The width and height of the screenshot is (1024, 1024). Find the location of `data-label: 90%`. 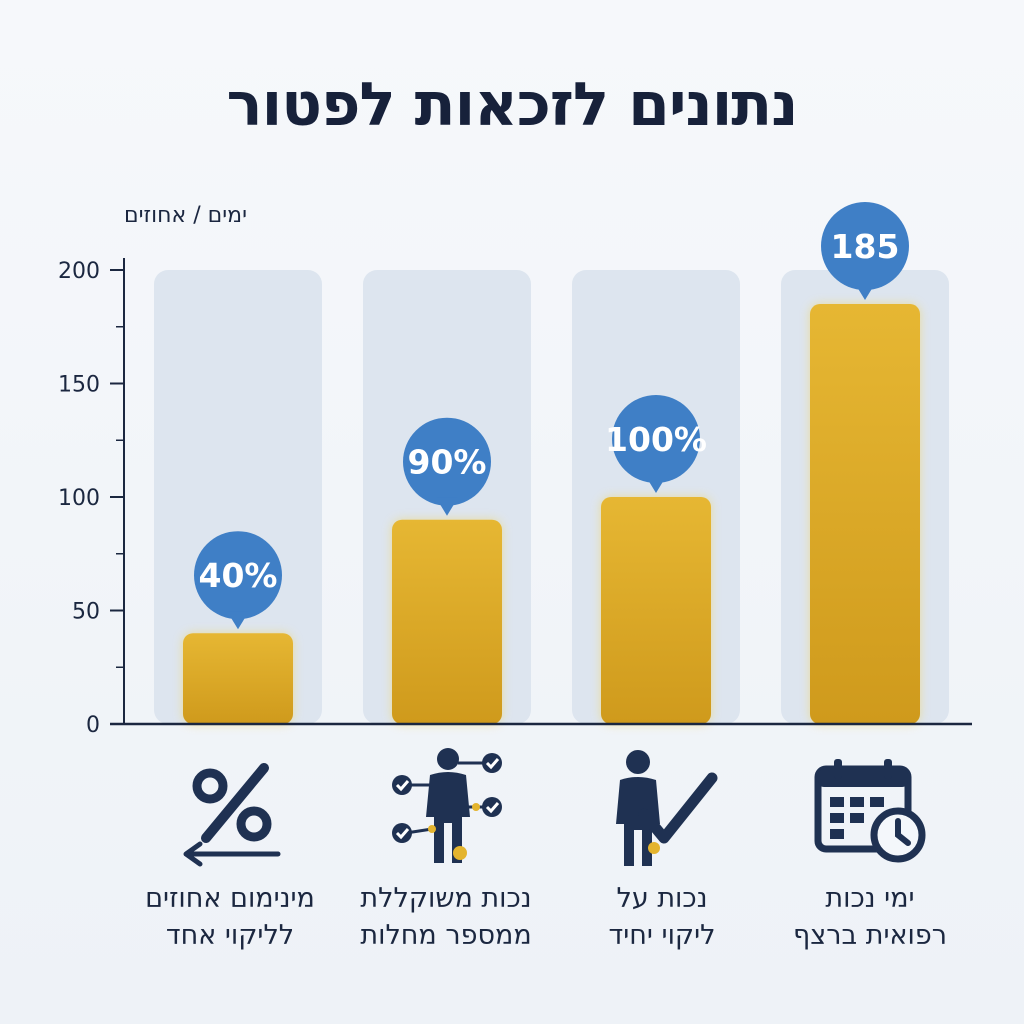

data-label: 90% is located at coordinates (447, 462).